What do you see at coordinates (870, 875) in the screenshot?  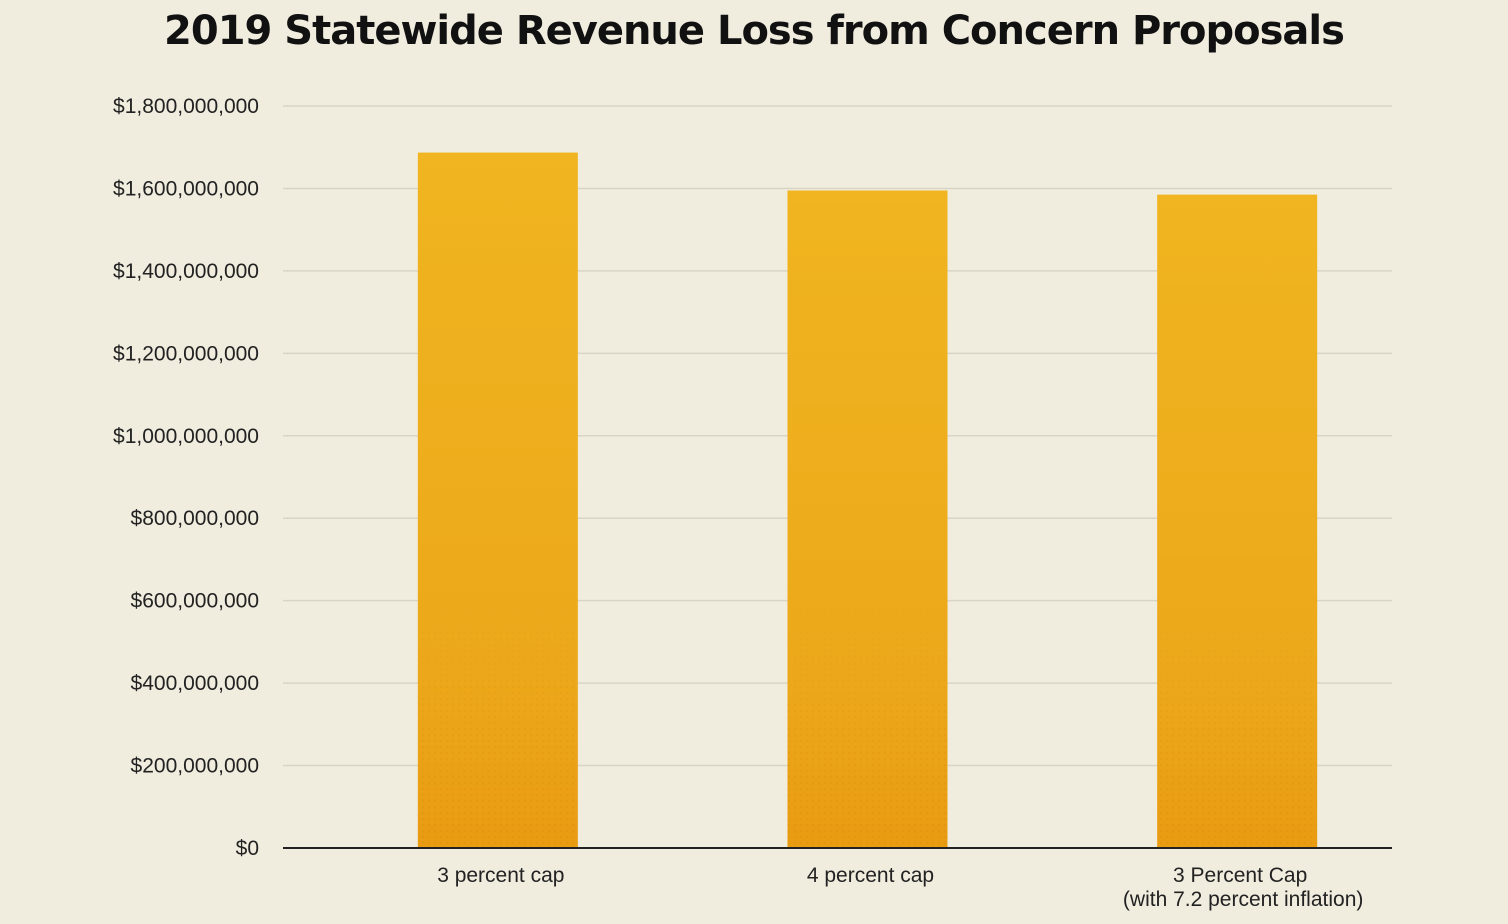 I see `x-category-label: 4 percent cap` at bounding box center [870, 875].